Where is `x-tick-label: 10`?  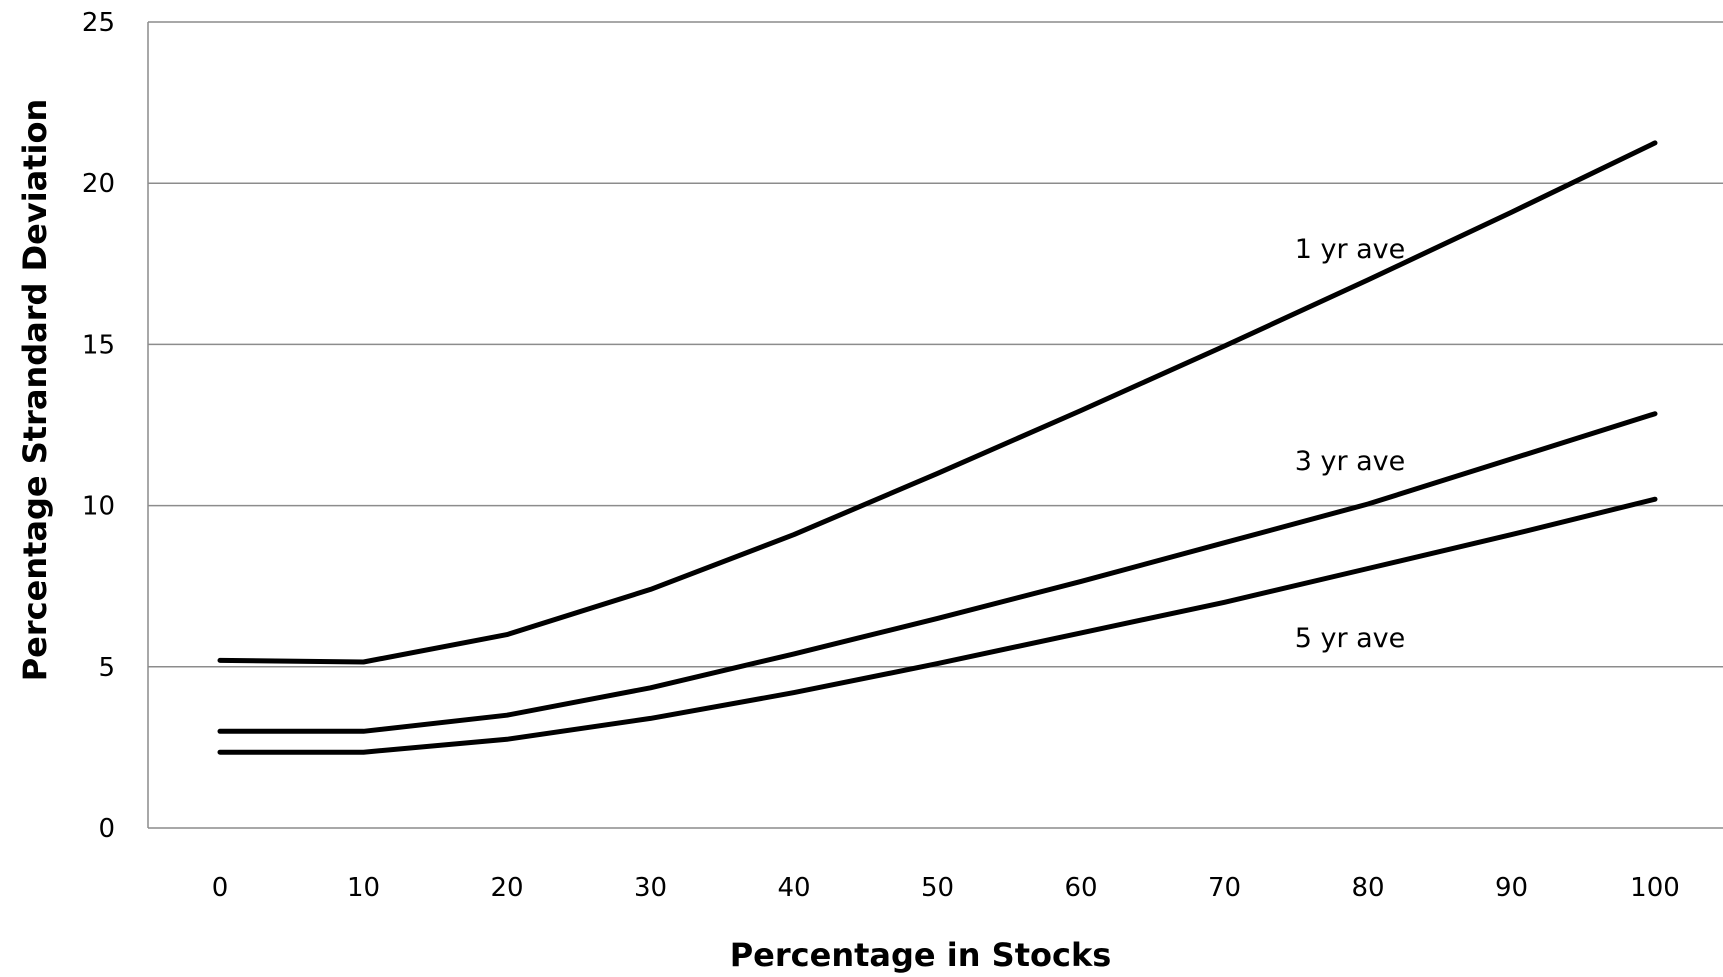 x-tick-label: 10 is located at coordinates (363, 888).